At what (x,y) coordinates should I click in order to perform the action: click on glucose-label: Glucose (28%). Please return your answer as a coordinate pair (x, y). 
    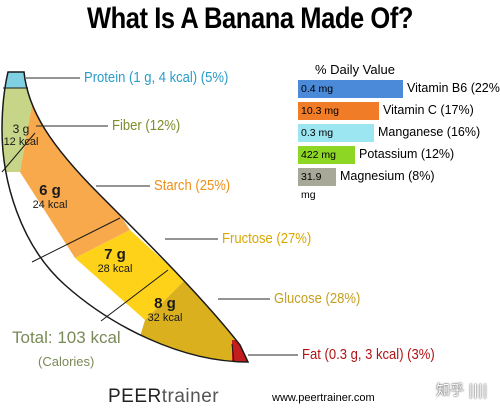
    Looking at the image, I should click on (317, 299).